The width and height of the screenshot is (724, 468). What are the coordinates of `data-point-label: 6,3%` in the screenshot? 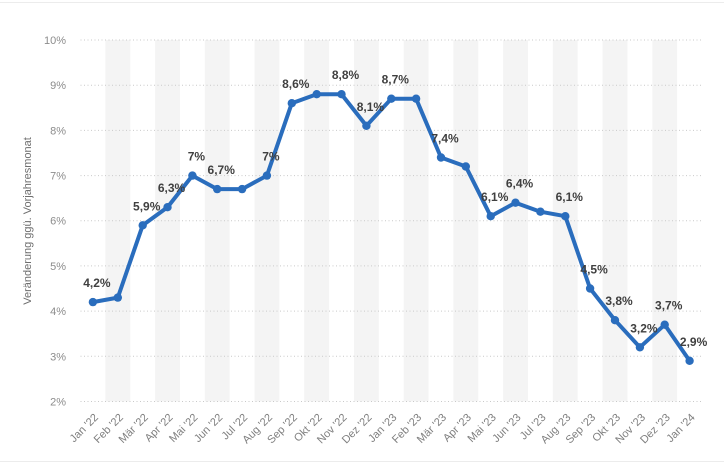 It's located at (172, 188).